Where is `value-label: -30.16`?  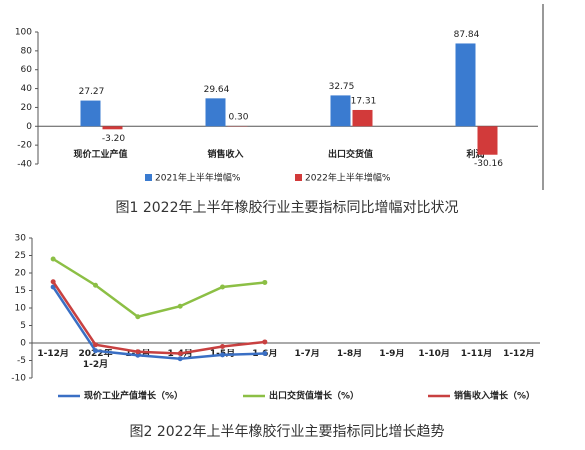
value-label: -30.16 is located at coordinates (488, 164).